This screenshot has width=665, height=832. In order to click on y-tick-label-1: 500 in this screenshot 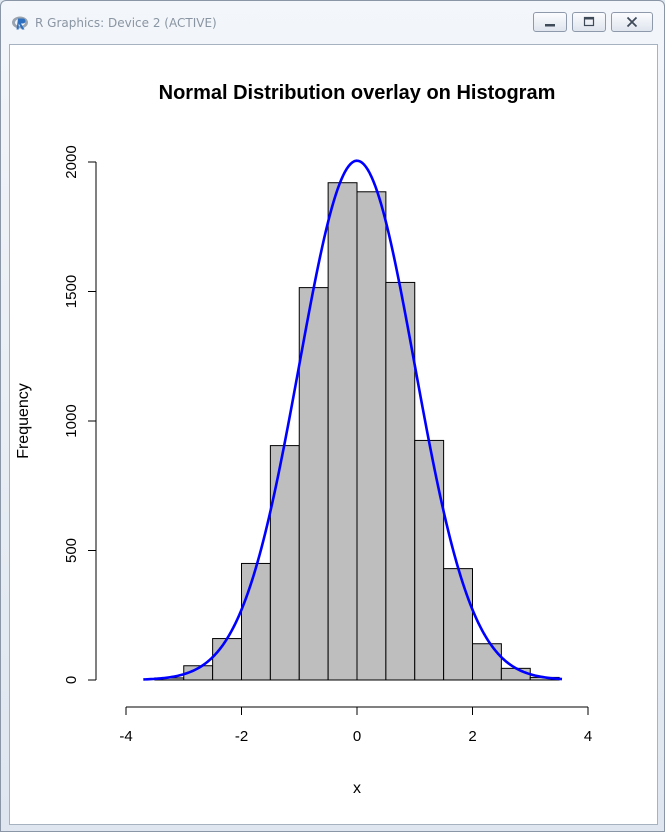, I will do `click(71, 550)`.